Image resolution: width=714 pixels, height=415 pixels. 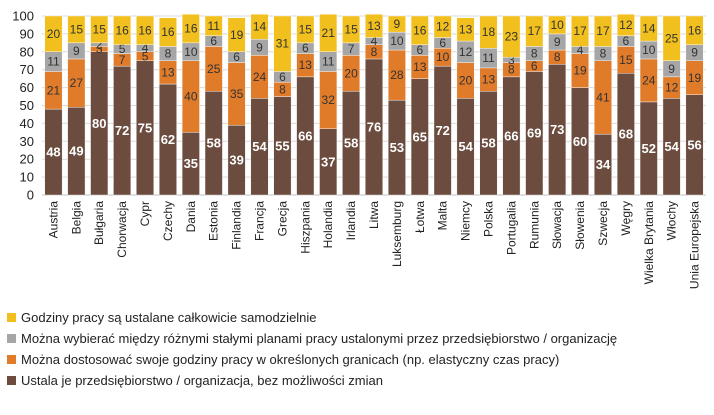 What do you see at coordinates (374, 126) in the screenshot?
I see `data-label: 76` at bounding box center [374, 126].